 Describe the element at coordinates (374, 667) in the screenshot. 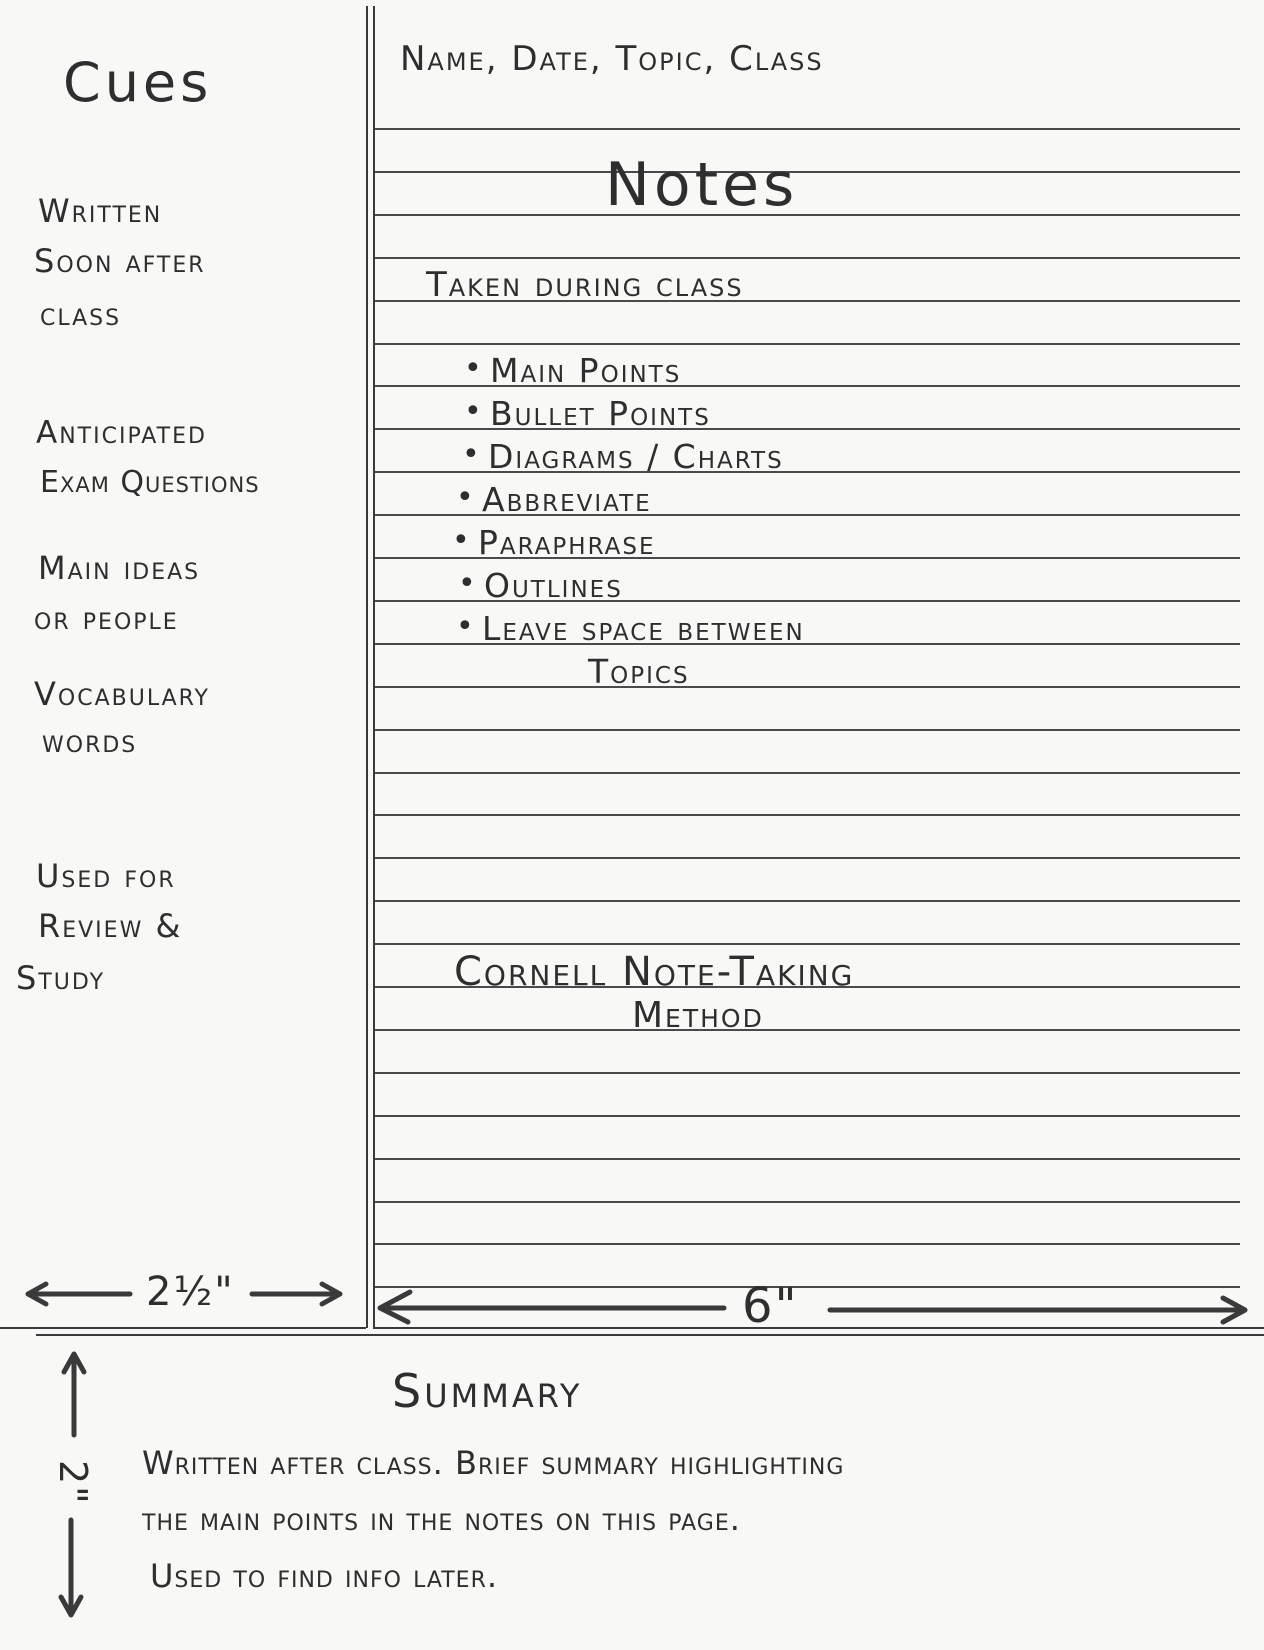

I see `cue-divider-line-inner` at that location.